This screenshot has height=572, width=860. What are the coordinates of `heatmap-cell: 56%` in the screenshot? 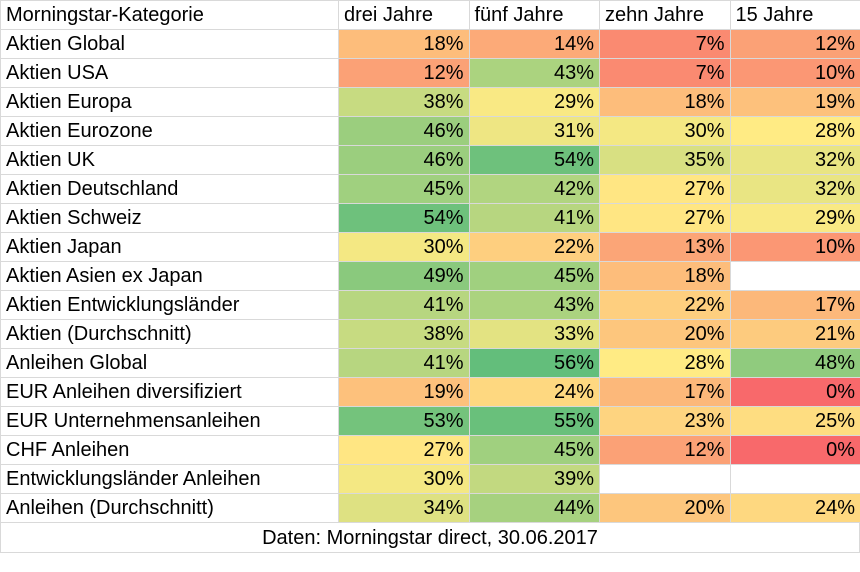 It's located at (534, 363).